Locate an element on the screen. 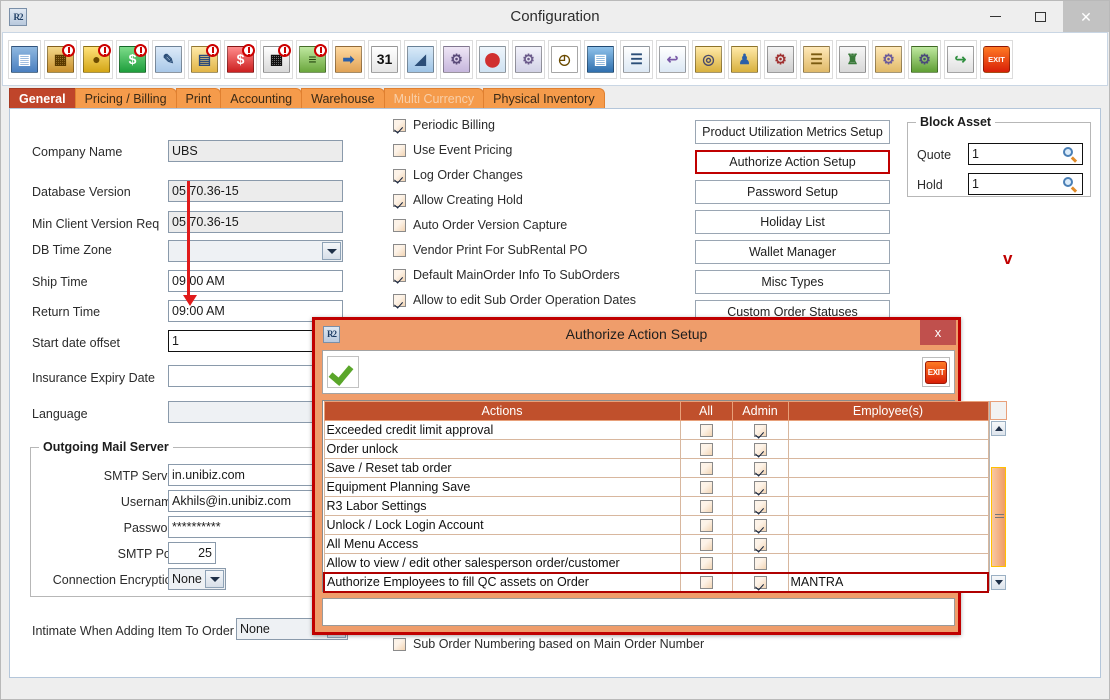 The image size is (1110, 700). field-block-asset-quote: 1 is located at coordinates (1025, 154).